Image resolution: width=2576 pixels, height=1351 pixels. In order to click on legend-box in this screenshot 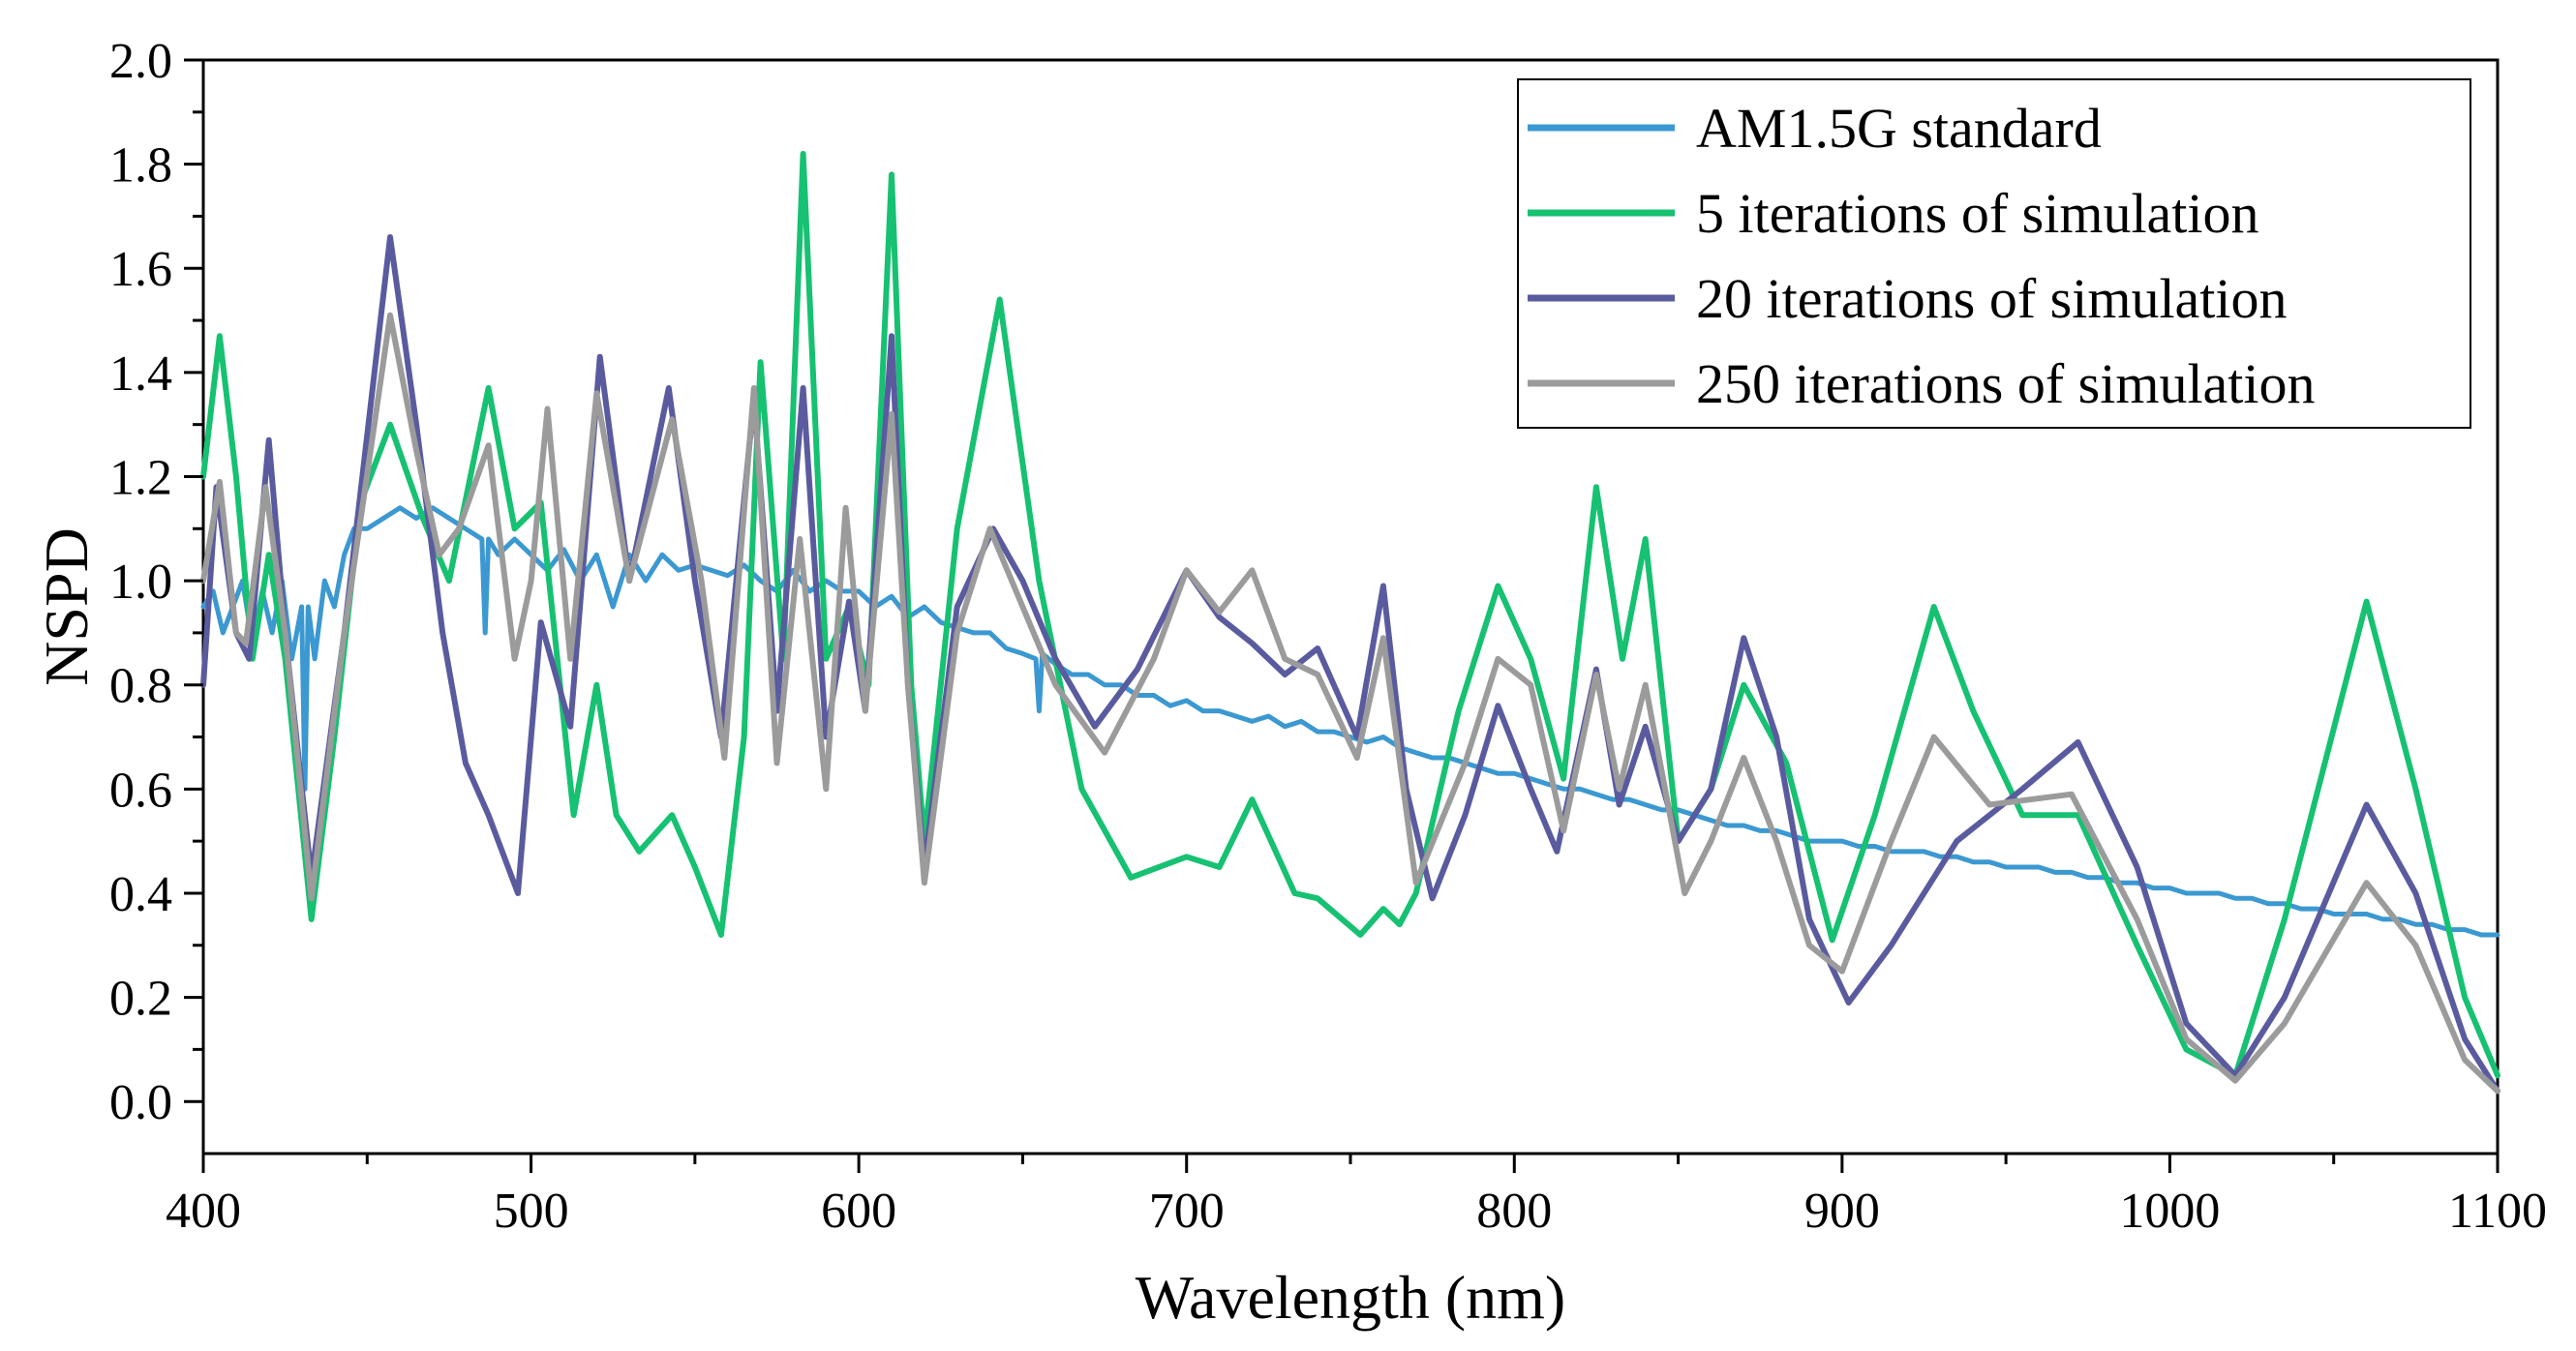, I will do `click(1994, 253)`.